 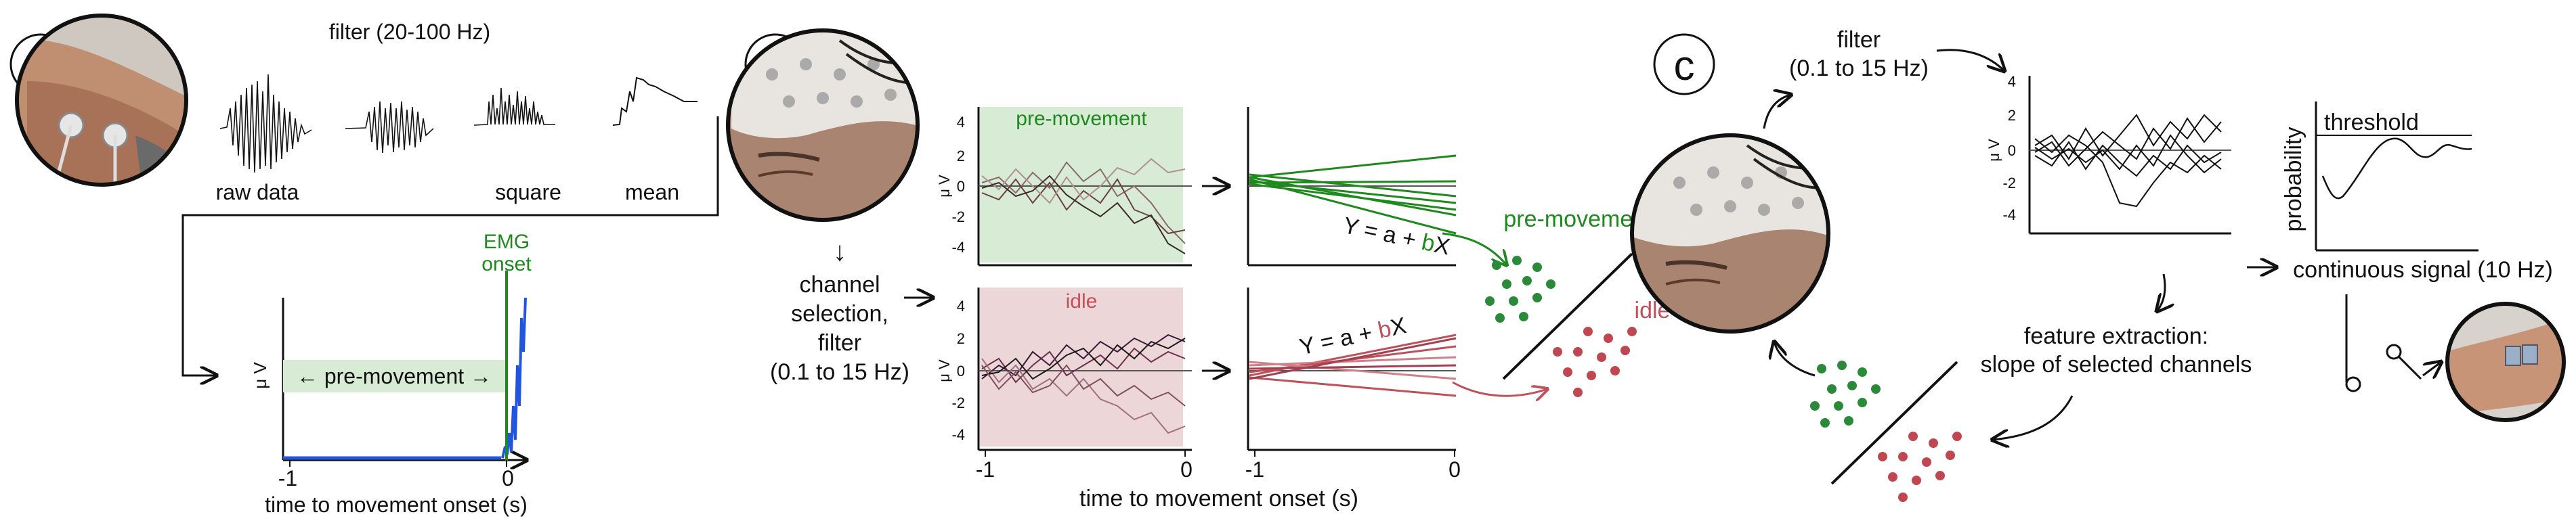 I want to click on c-ytick-2: 2, so click(x=2012, y=115).